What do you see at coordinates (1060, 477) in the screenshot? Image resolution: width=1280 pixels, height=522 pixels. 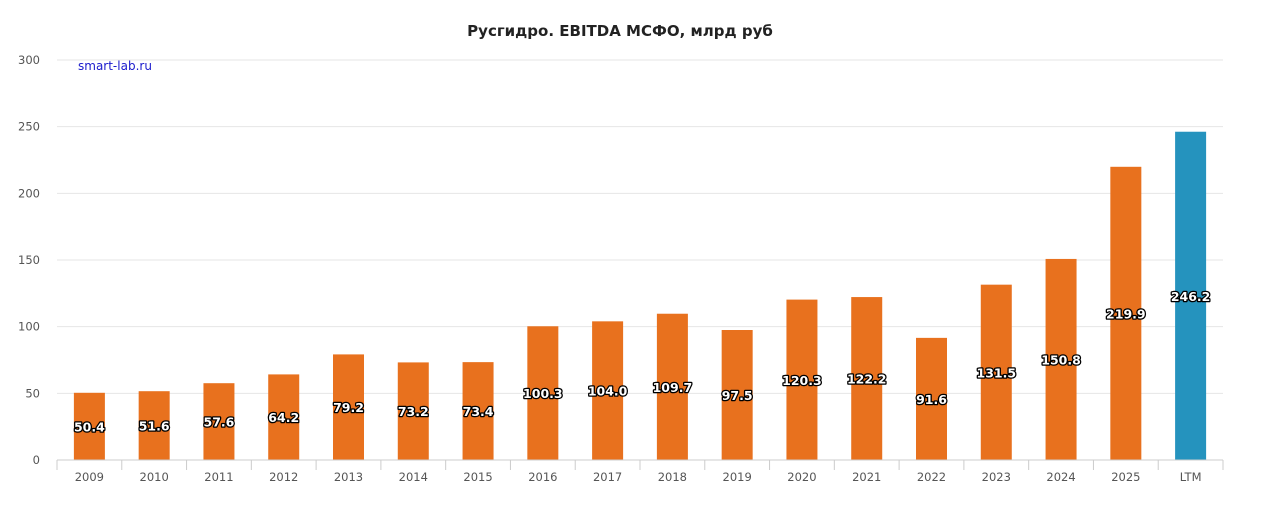 I see `x-tick-label: 2024` at bounding box center [1060, 477].